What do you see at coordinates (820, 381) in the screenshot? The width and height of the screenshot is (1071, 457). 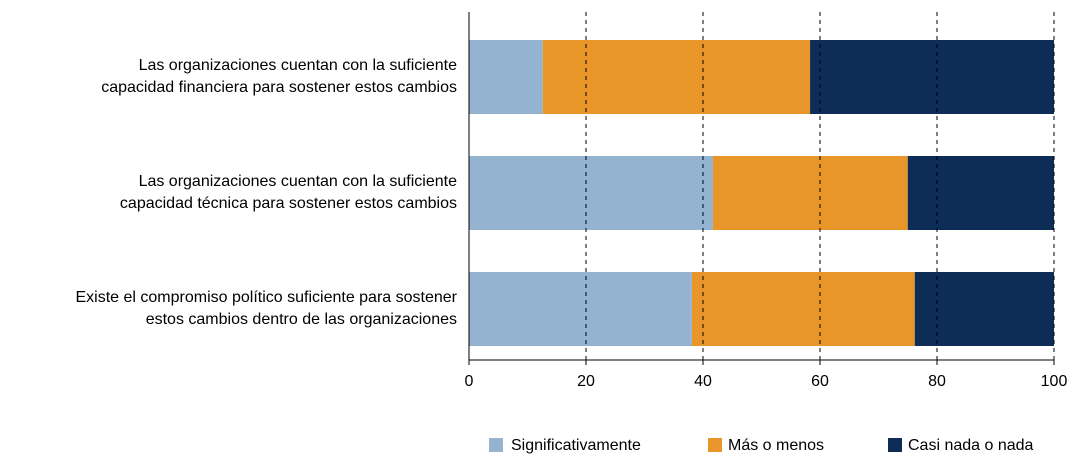 I see `x-tick-label: 60` at bounding box center [820, 381].